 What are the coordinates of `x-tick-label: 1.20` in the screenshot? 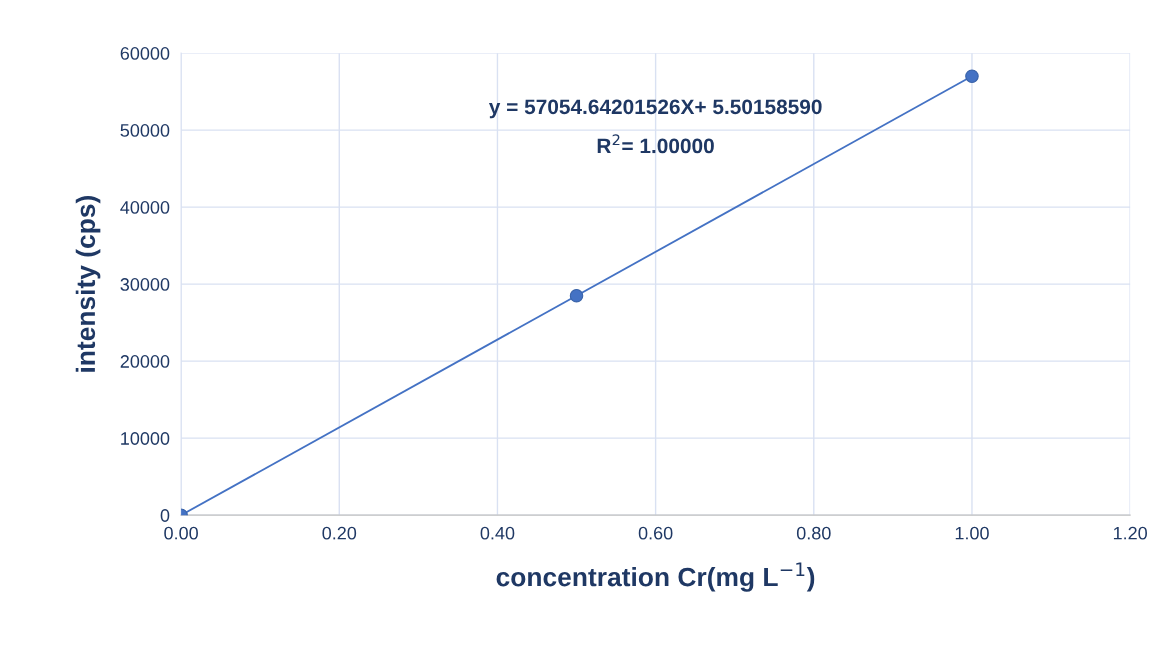 It's located at (1130, 533).